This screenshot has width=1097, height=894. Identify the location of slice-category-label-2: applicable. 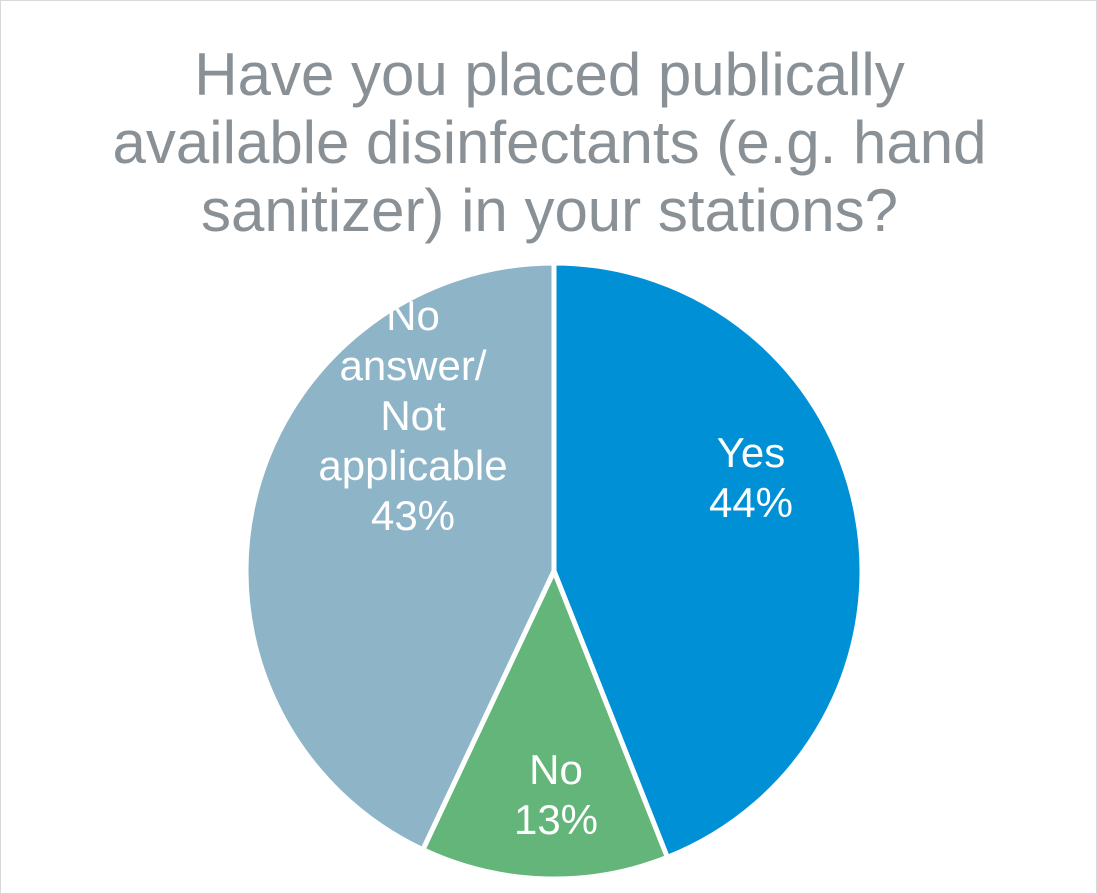
(412, 465).